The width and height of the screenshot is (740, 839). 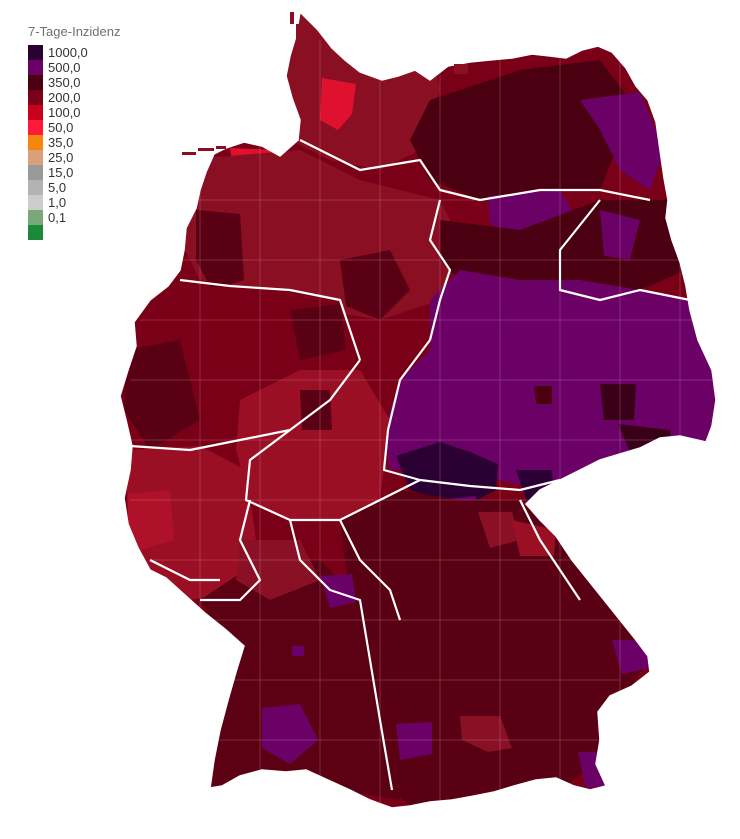 I want to click on region-north-red-a, so click(x=338, y=104).